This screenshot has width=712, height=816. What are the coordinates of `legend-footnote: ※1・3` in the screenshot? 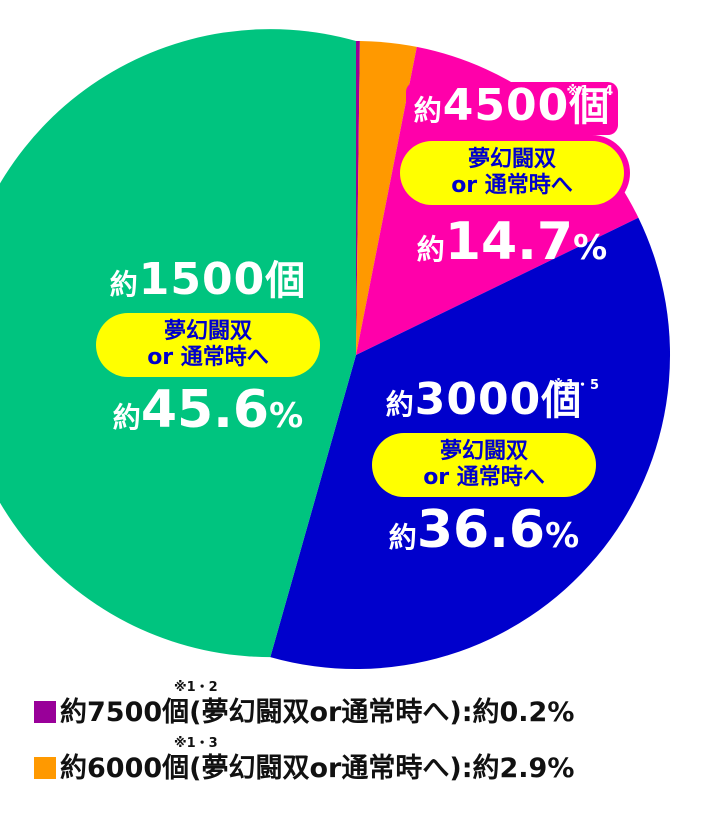 It's located at (196, 743).